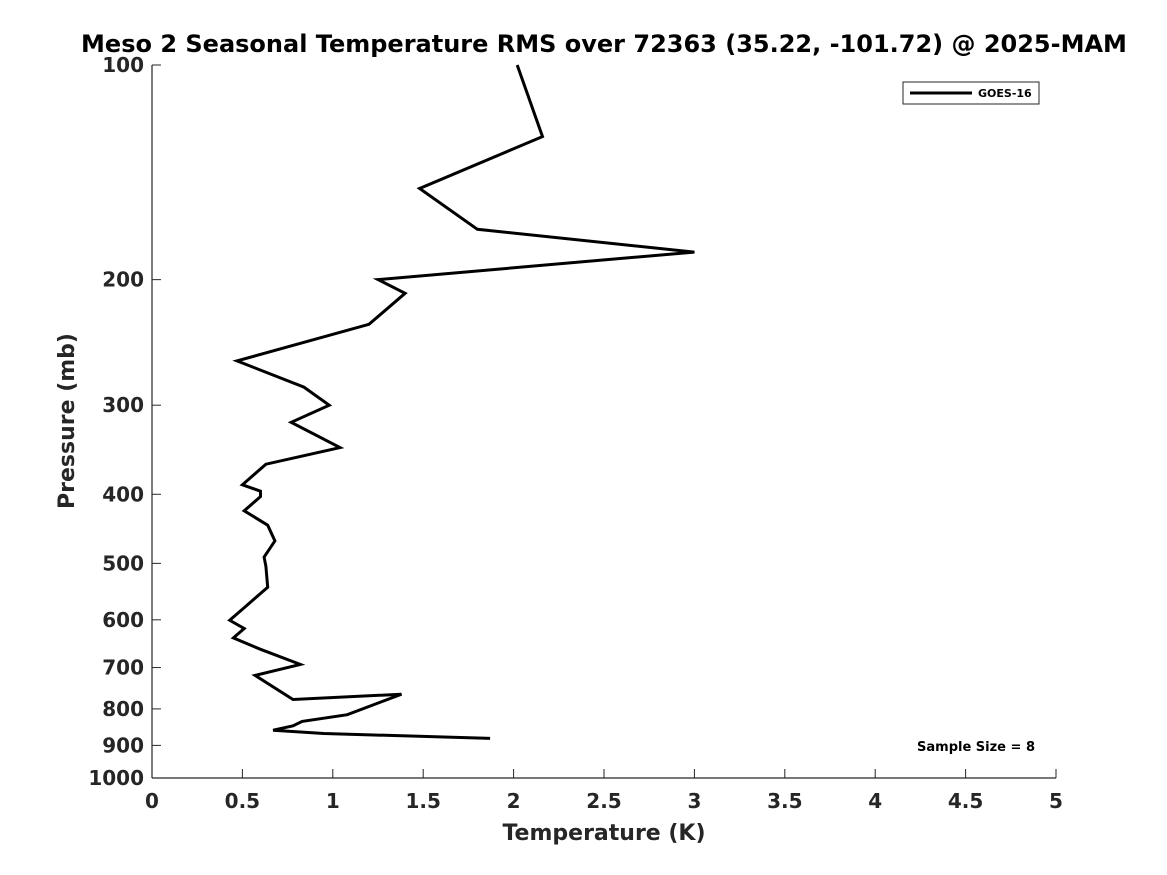 This screenshot has height=875, width=1167. I want to click on x-axis-label: Temperature (K), so click(603, 833).